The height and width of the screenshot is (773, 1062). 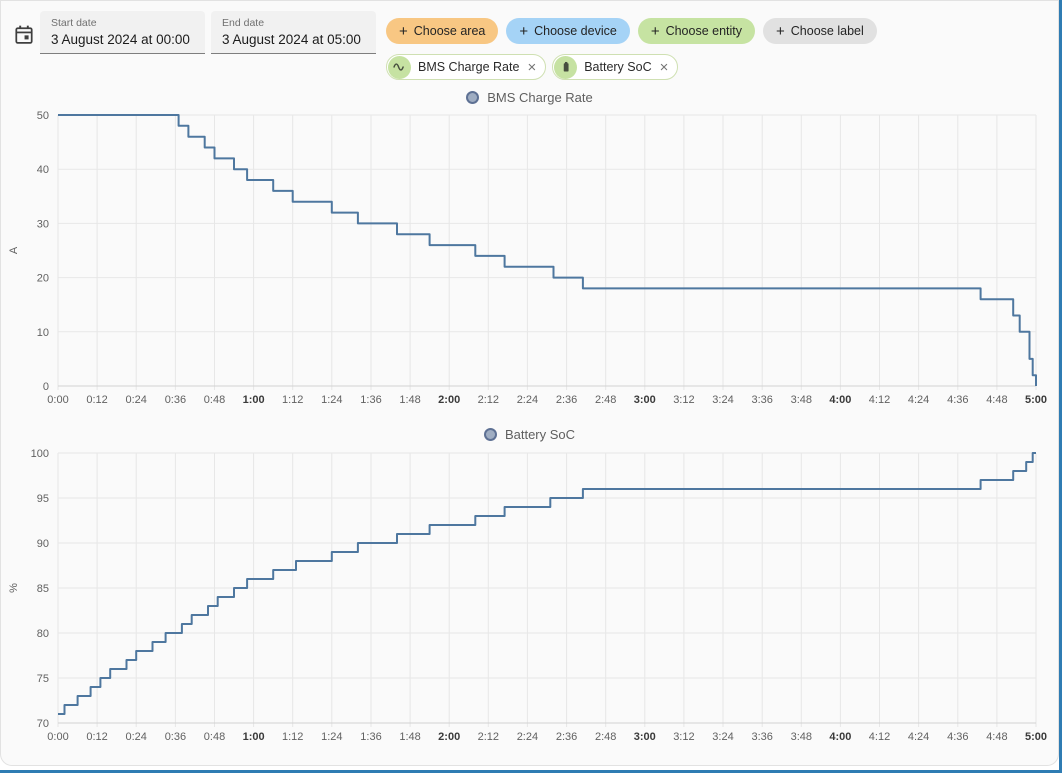 What do you see at coordinates (449, 31) in the screenshot?
I see `choose-area-label: Choose area` at bounding box center [449, 31].